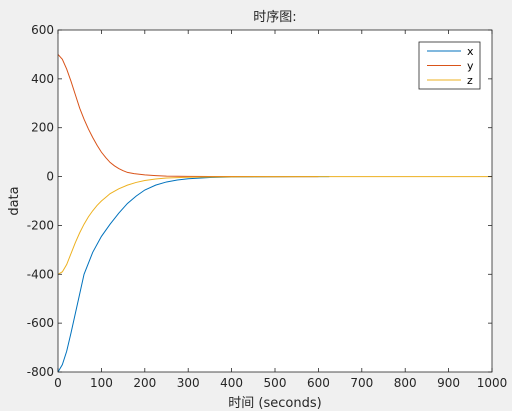 The width and height of the screenshot is (512, 411). What do you see at coordinates (231, 383) in the screenshot?
I see `x-tick-label: 400` at bounding box center [231, 383].